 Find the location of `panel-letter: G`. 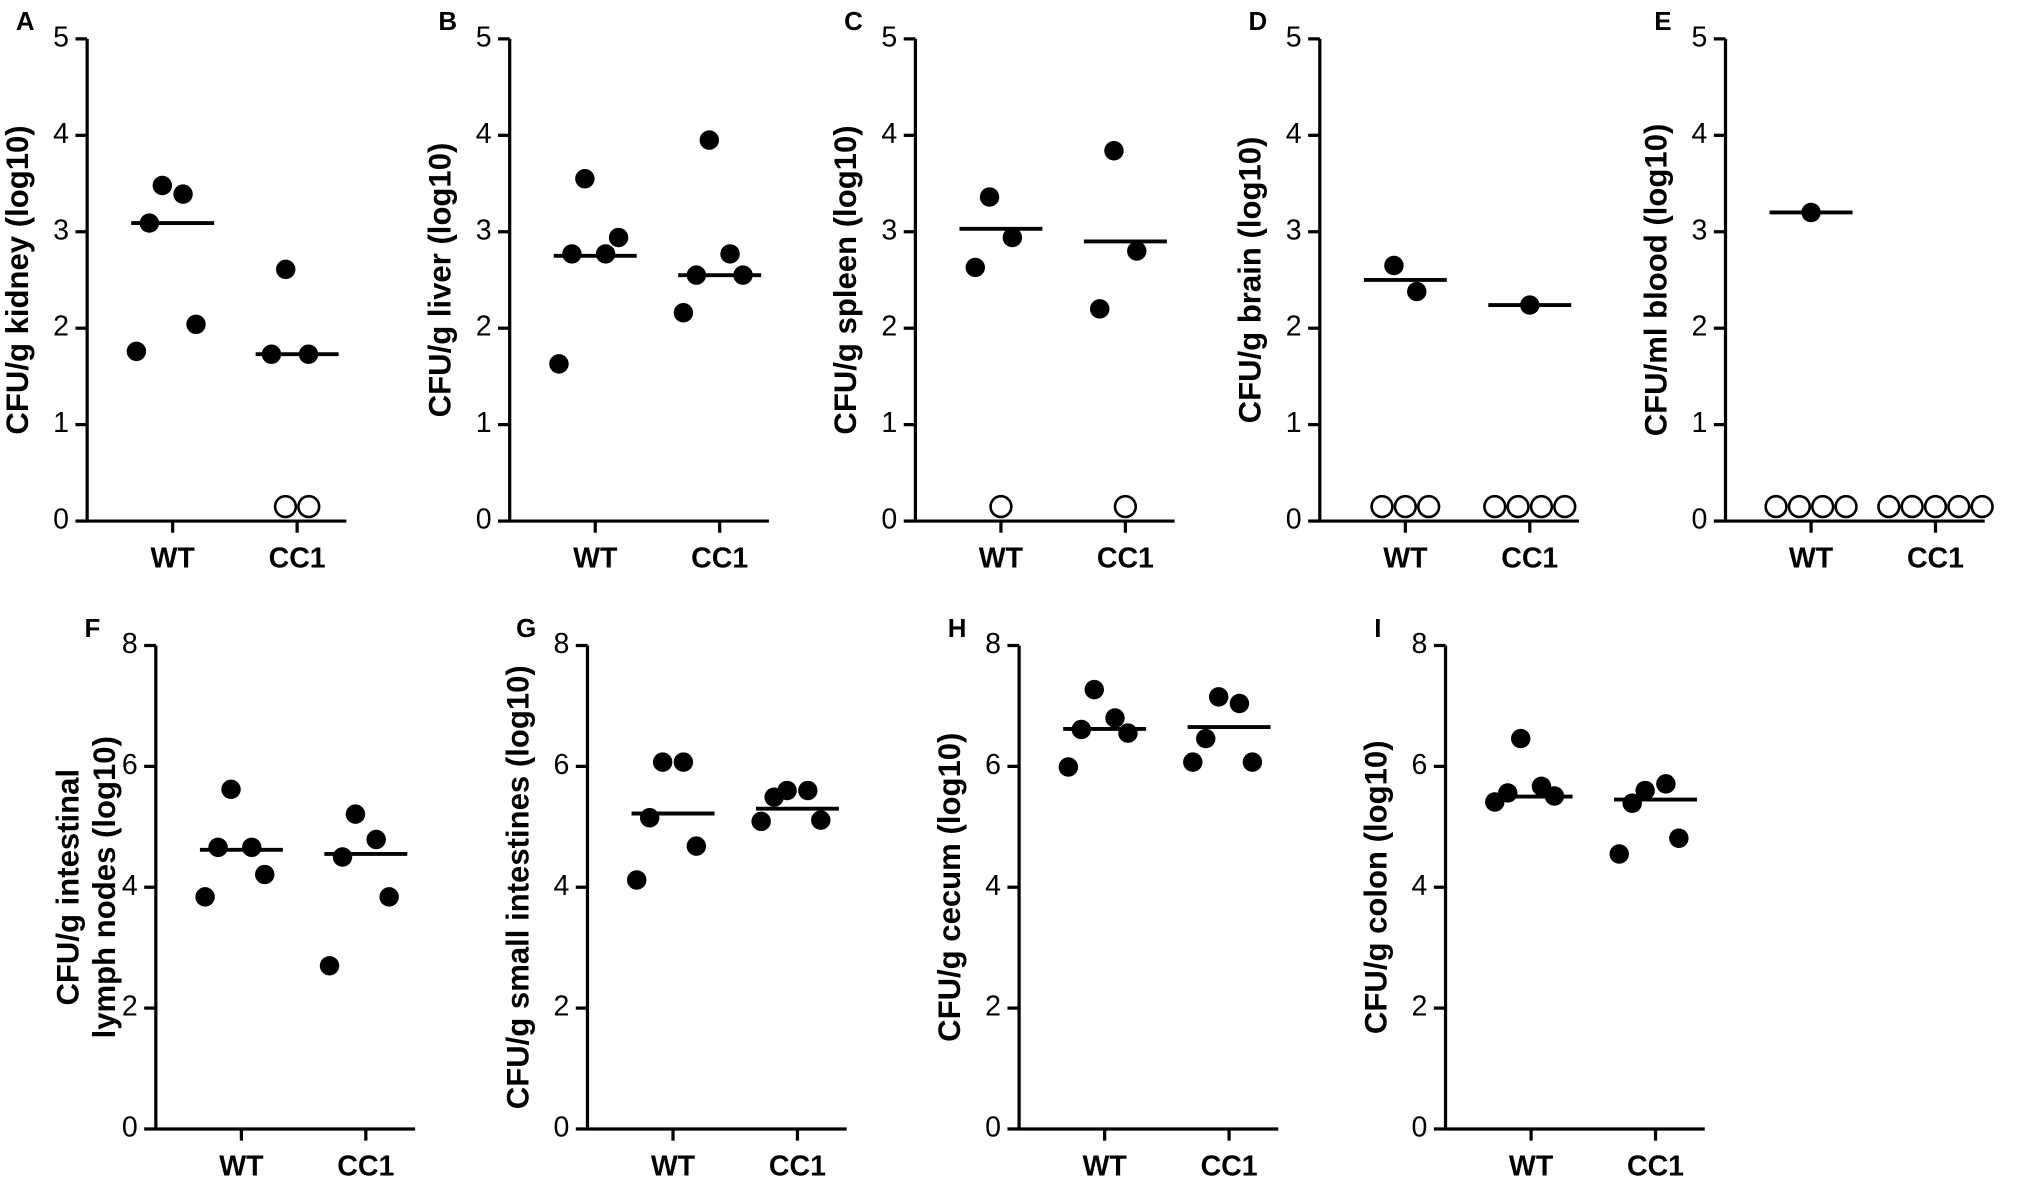

panel-letter: G is located at coordinates (526, 629).